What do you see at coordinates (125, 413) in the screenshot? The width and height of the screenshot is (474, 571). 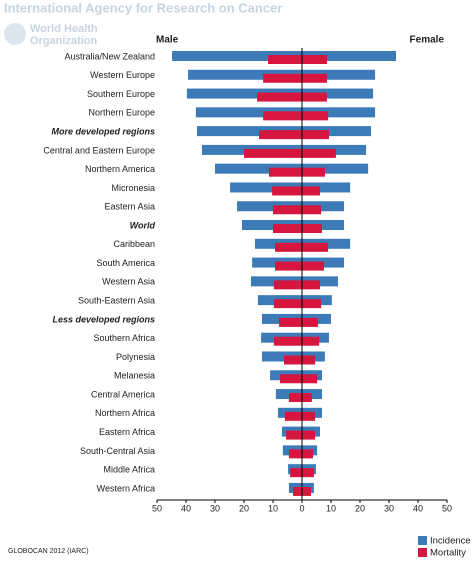 I see `category-label: Northern Africa` at bounding box center [125, 413].